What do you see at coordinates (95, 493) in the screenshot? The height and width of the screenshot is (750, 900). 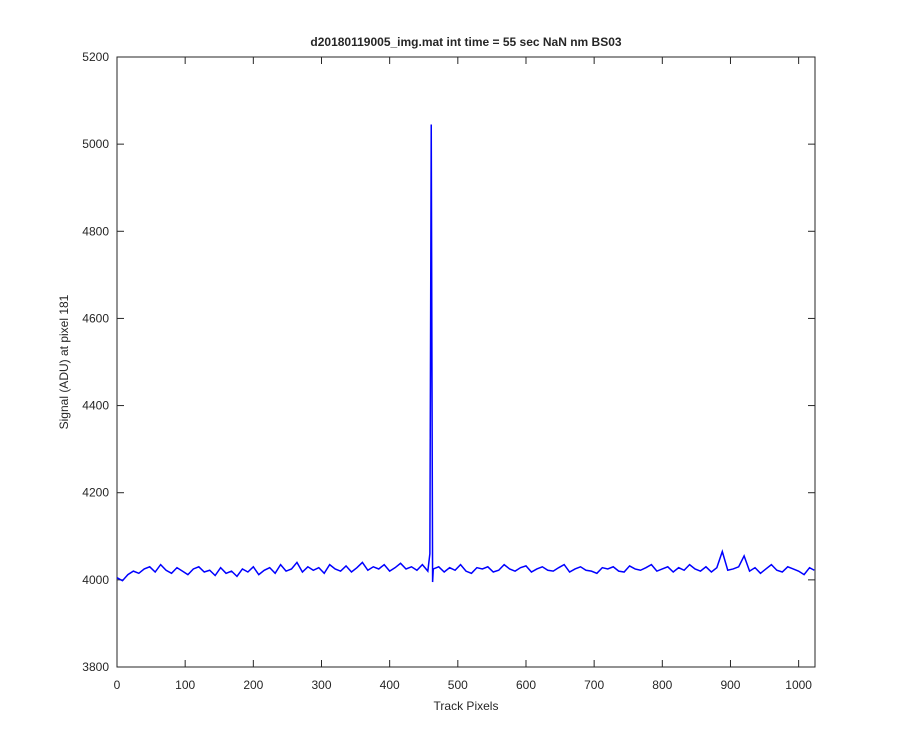 I see `y-tick-label: 4200` at bounding box center [95, 493].